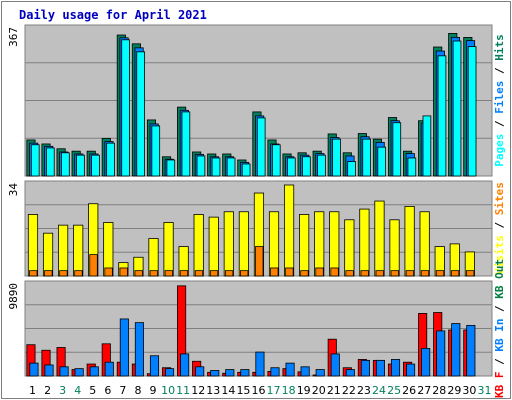  I want to click on x-tick-label-28: 28, so click(439, 390).